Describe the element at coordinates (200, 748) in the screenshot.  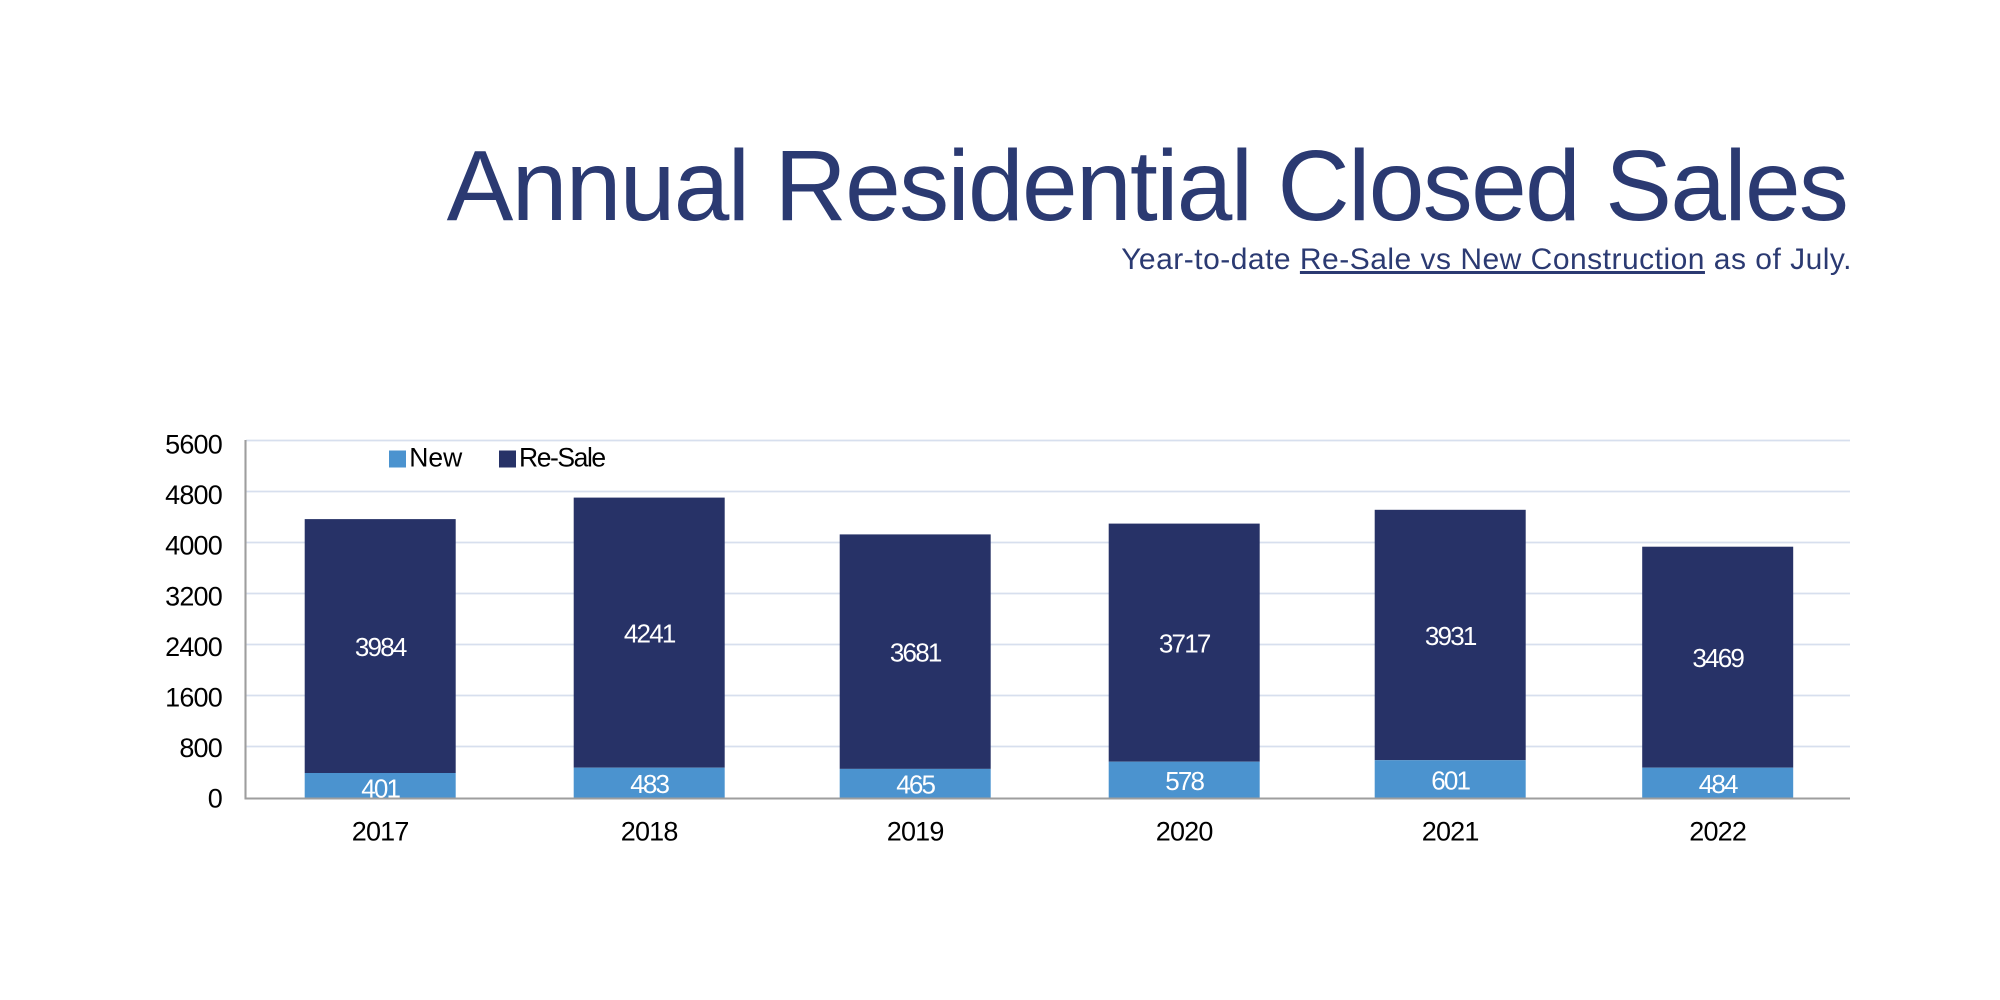
I see `svg-text: 800` at that location.